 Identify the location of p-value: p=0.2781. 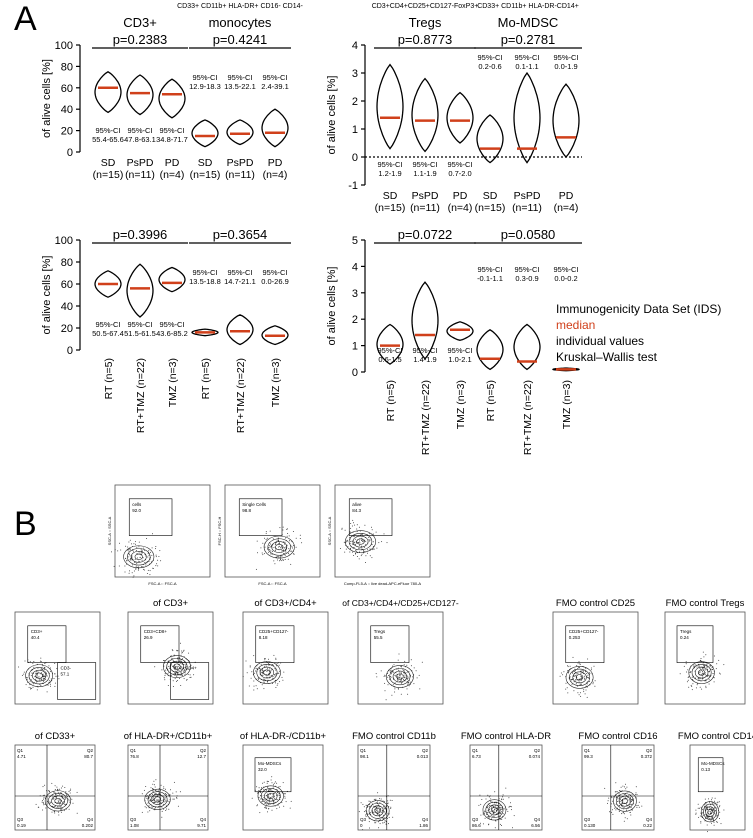
(528, 39).